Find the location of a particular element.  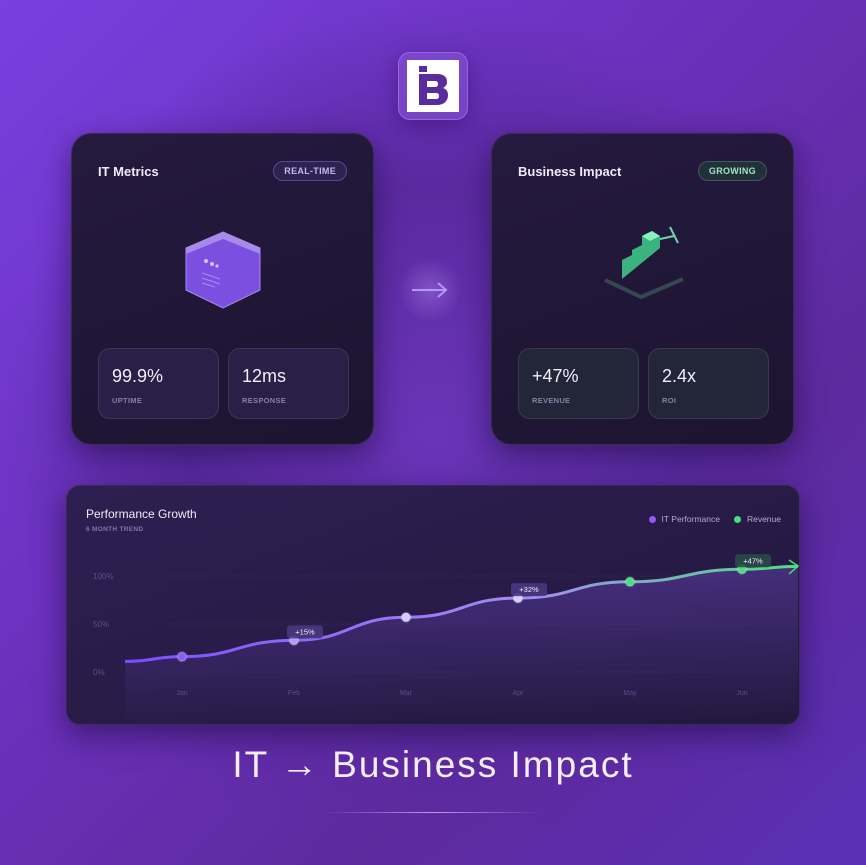

stat-label: REVENUE is located at coordinates (551, 400).